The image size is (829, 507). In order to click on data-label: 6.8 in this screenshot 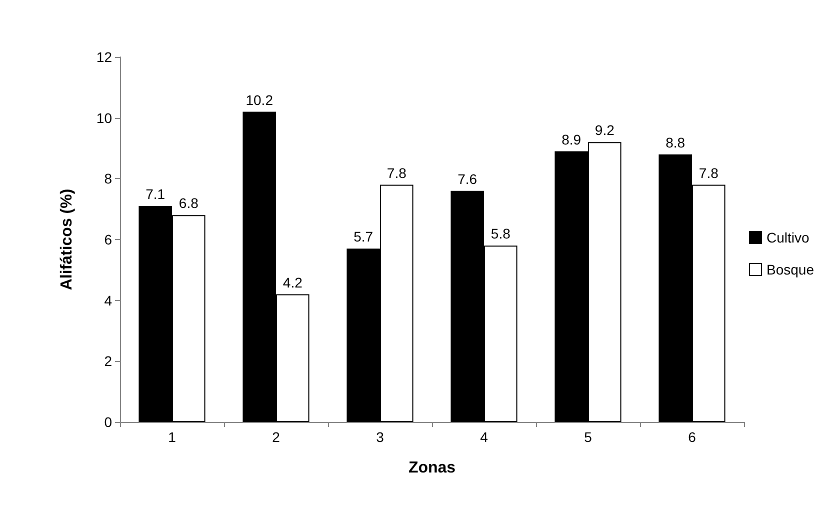, I will do `click(188, 203)`.